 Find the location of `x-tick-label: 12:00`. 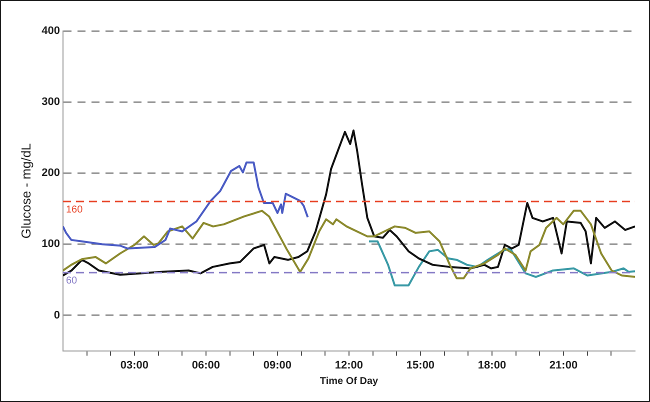

x-tick-label: 12:00 is located at coordinates (349, 365).